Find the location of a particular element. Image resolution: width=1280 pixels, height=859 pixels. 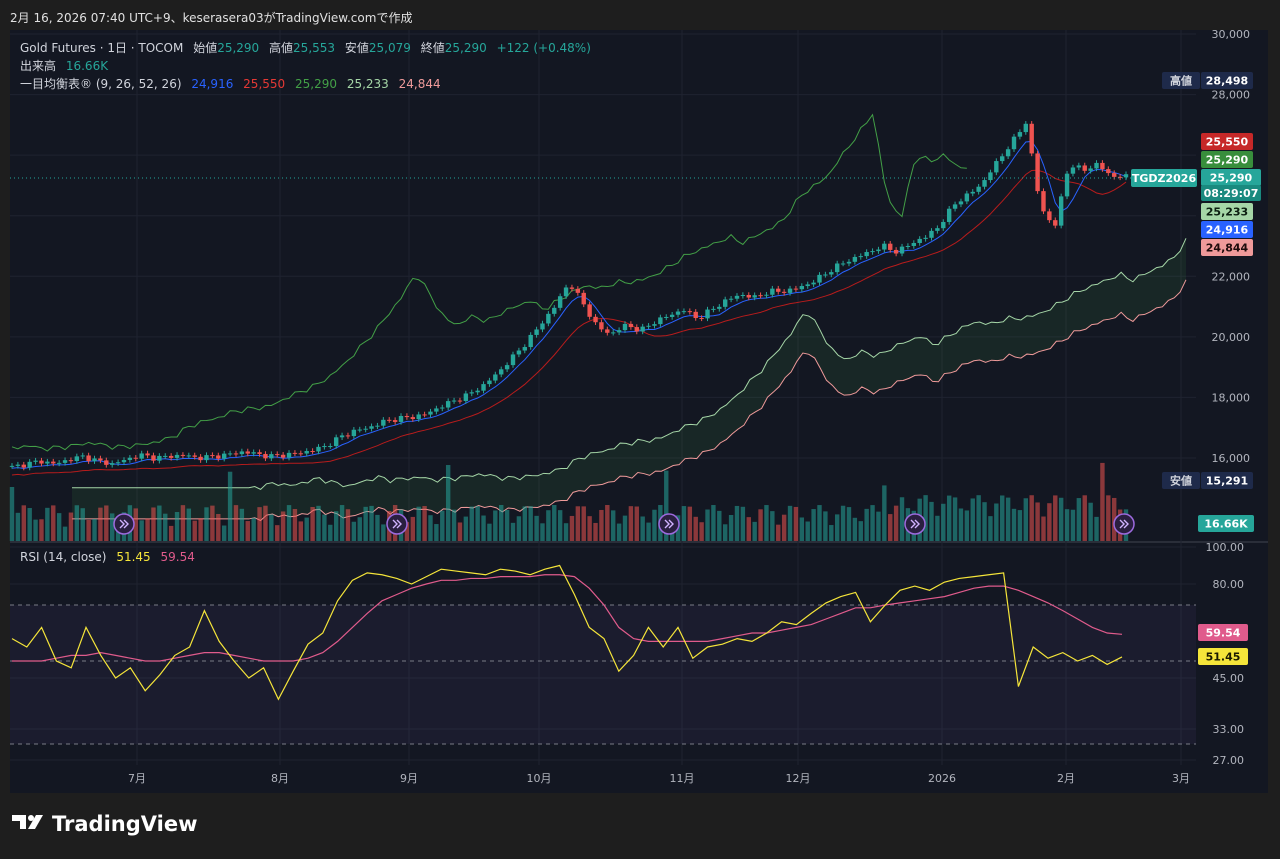

x-tick-label: 9月 is located at coordinates (409, 778).